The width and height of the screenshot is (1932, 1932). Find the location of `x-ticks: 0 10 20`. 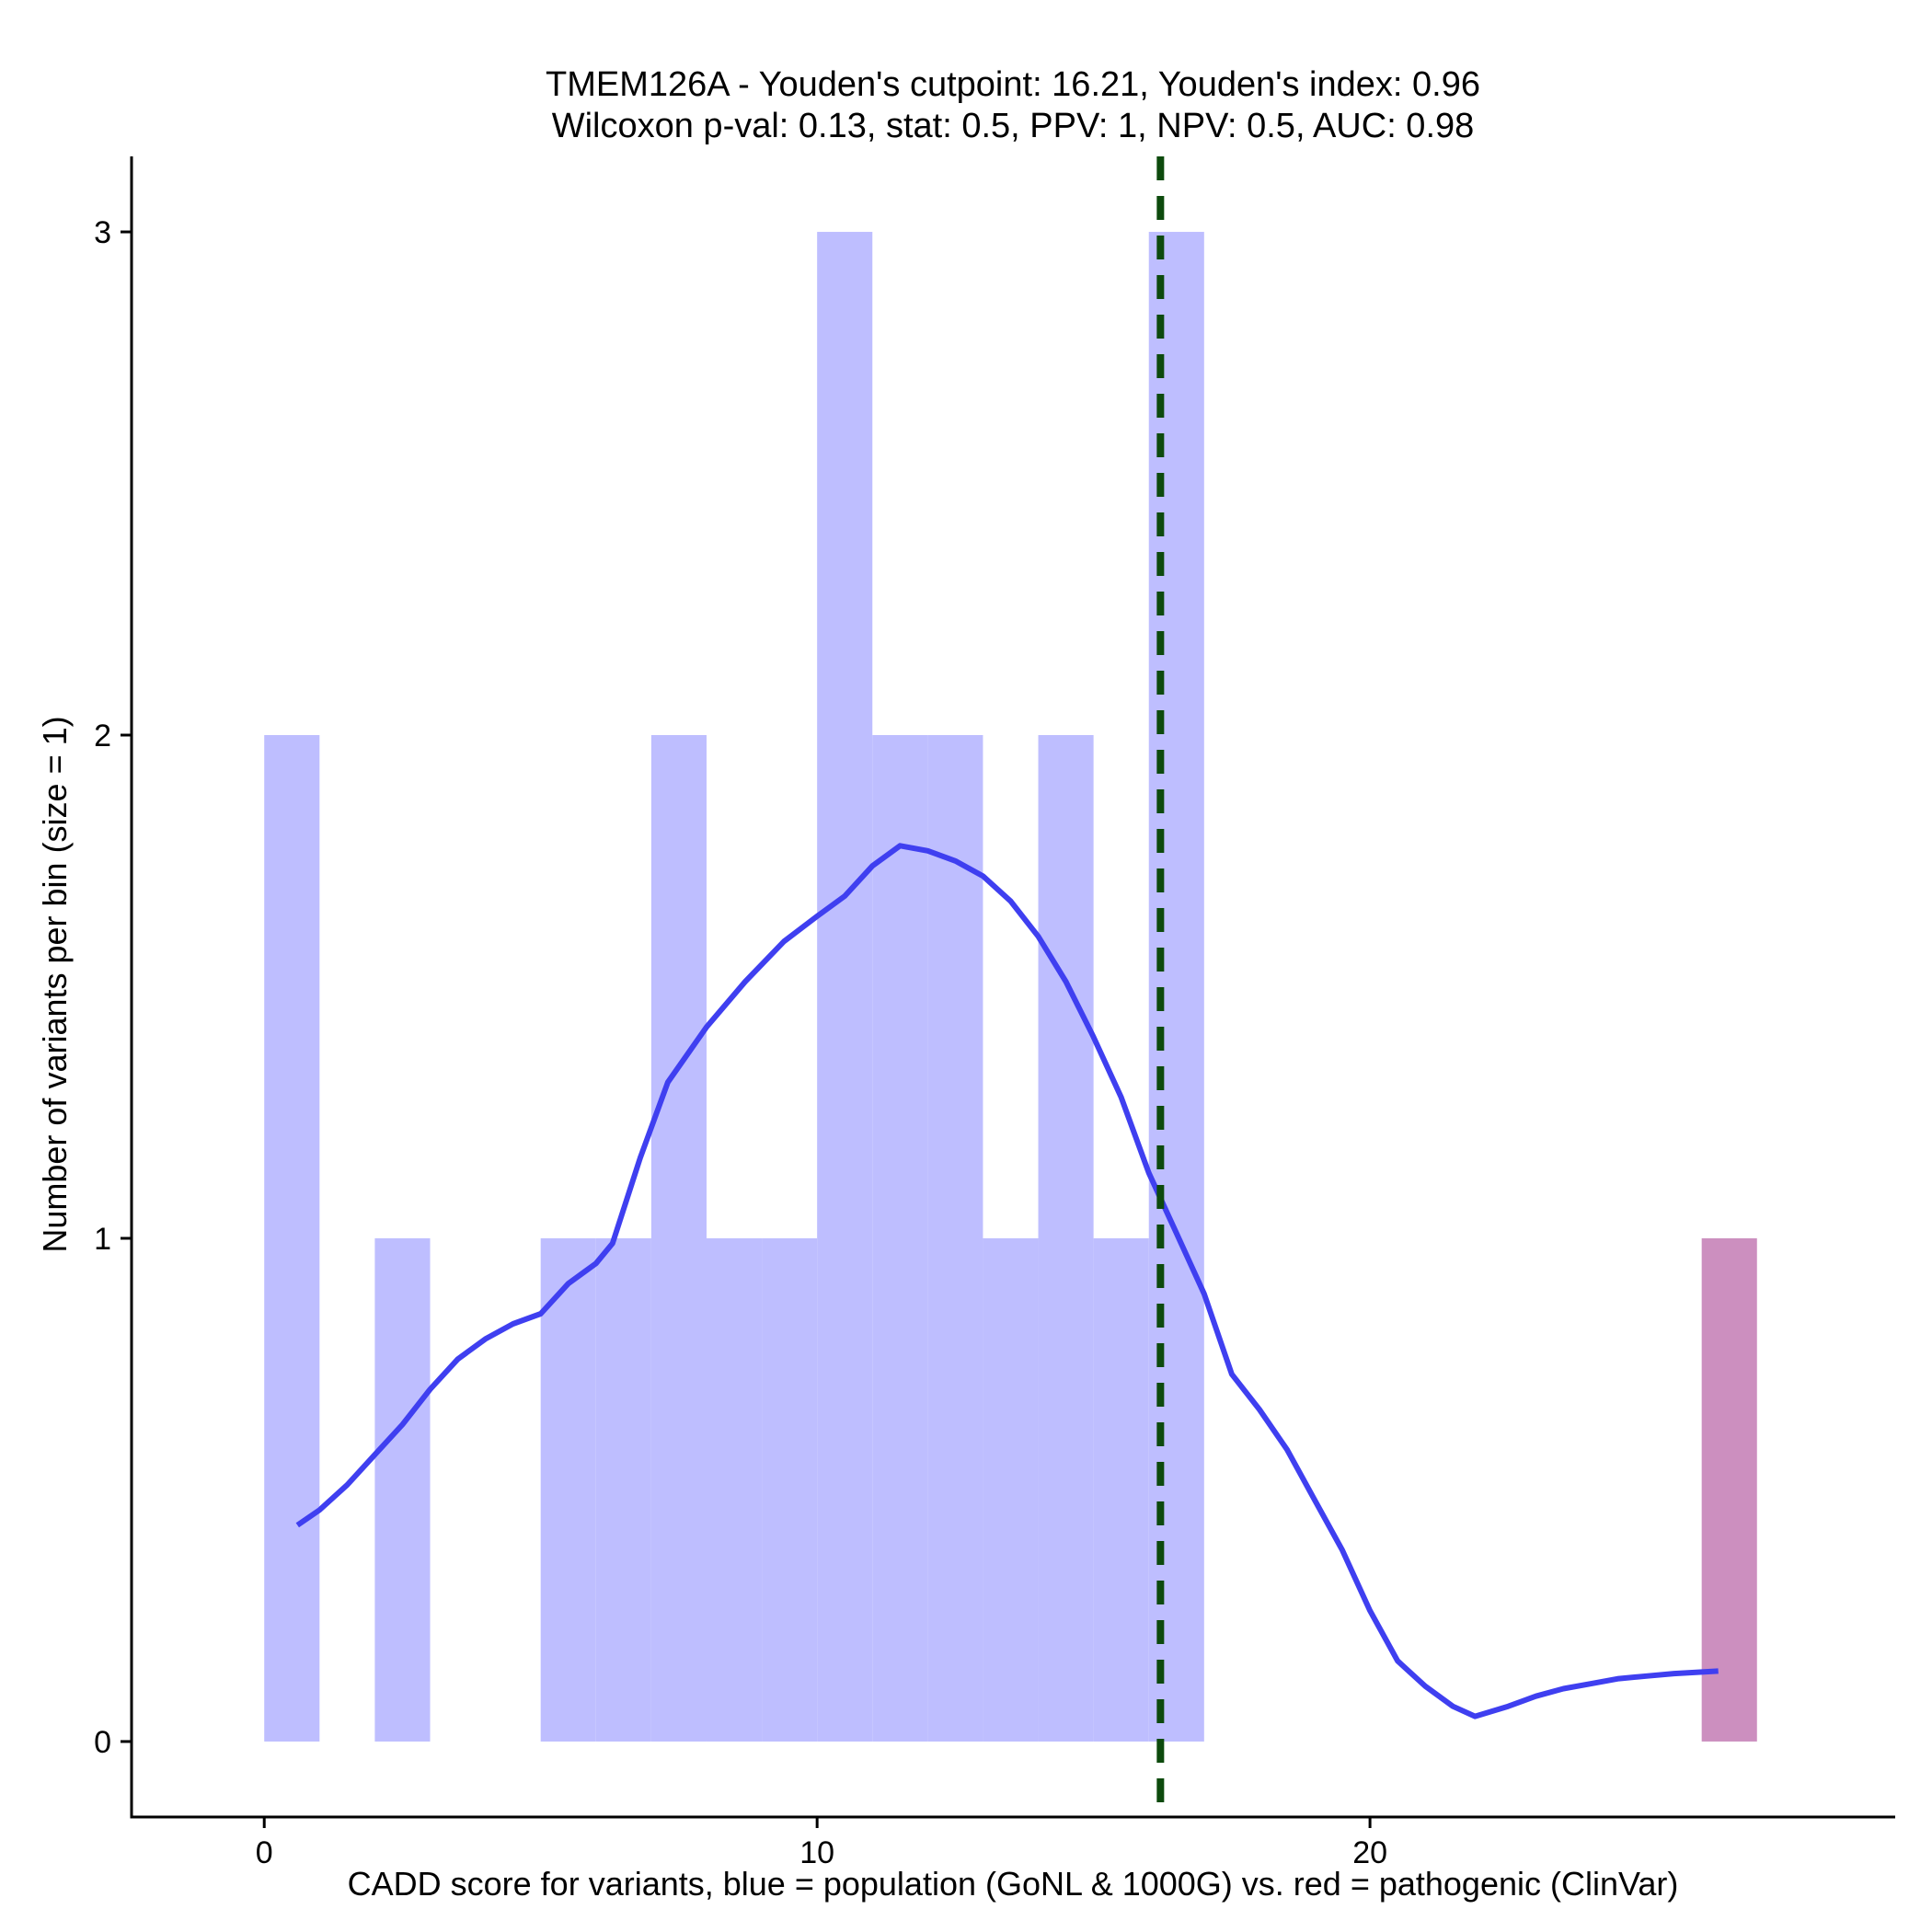

x-ticks: 0 10 20 is located at coordinates (821, 1843).